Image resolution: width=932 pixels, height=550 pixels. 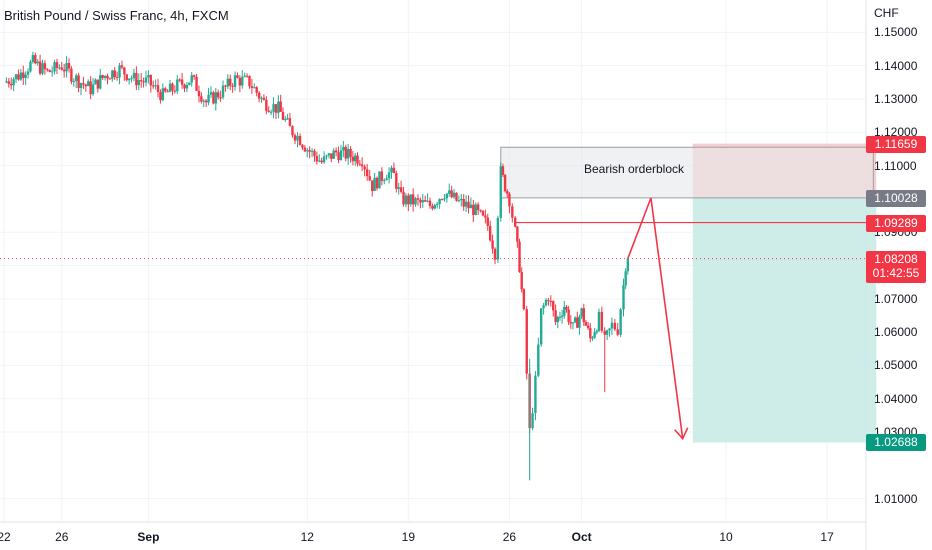 What do you see at coordinates (116, 15) in the screenshot?
I see `chart-title: British Pound / Swiss Franc, 4h, FXCM` at bounding box center [116, 15].